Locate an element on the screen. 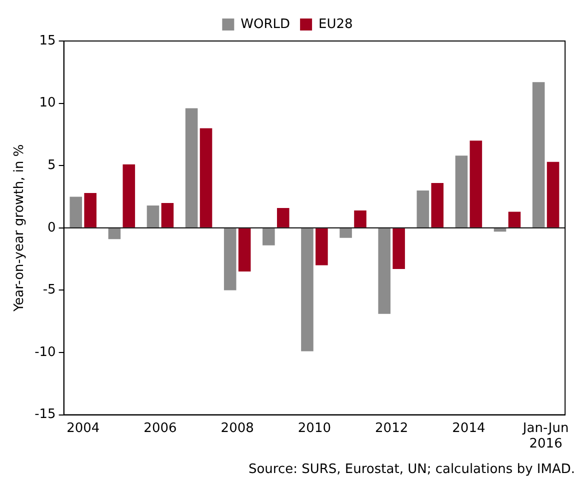  x-tick-label: 2012 is located at coordinates (391, 428).